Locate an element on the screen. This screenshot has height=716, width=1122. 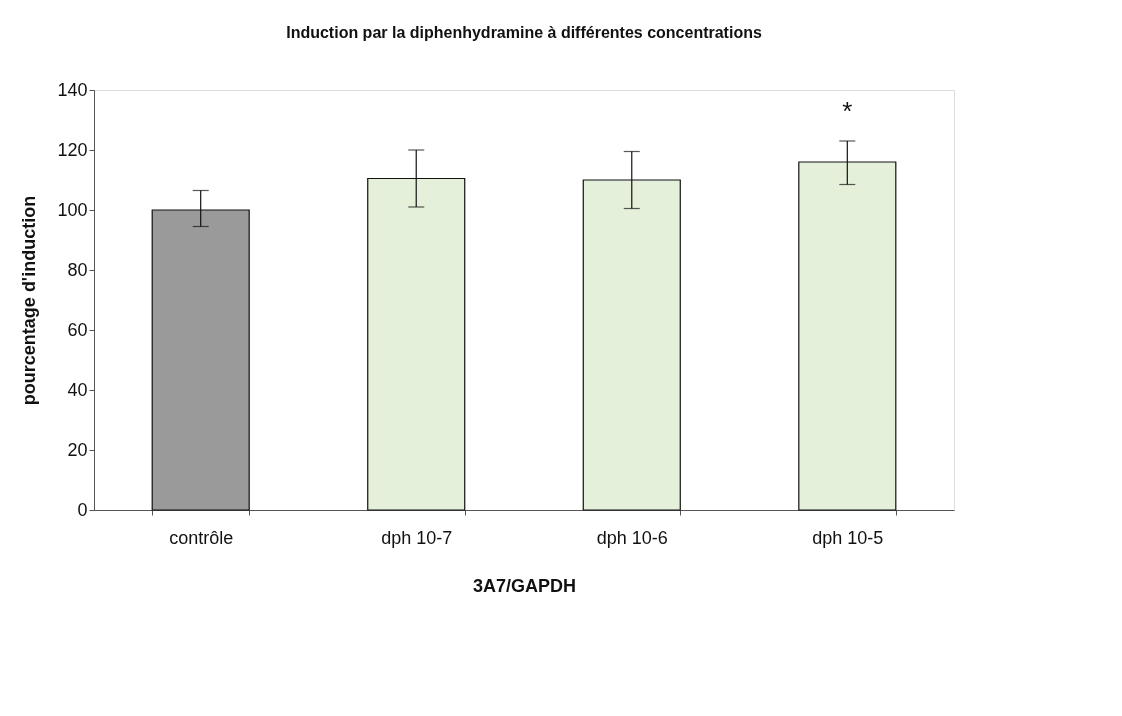
x-axis-title: 3A7/GAPDH is located at coordinates (524, 585).